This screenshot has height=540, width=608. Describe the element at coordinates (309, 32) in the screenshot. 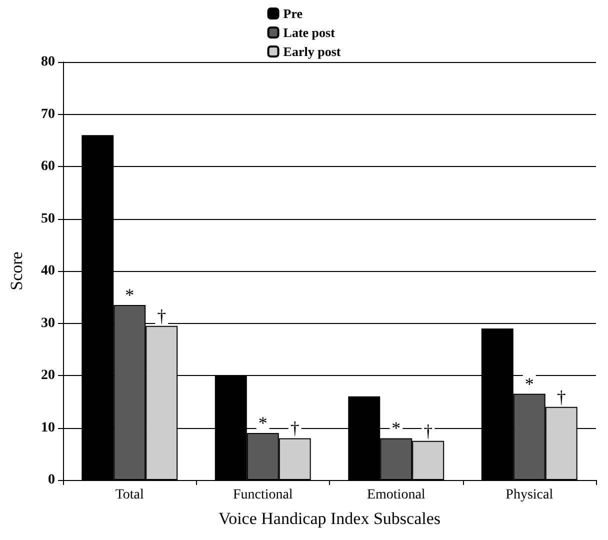

I see `legend-label: Late post` at that location.